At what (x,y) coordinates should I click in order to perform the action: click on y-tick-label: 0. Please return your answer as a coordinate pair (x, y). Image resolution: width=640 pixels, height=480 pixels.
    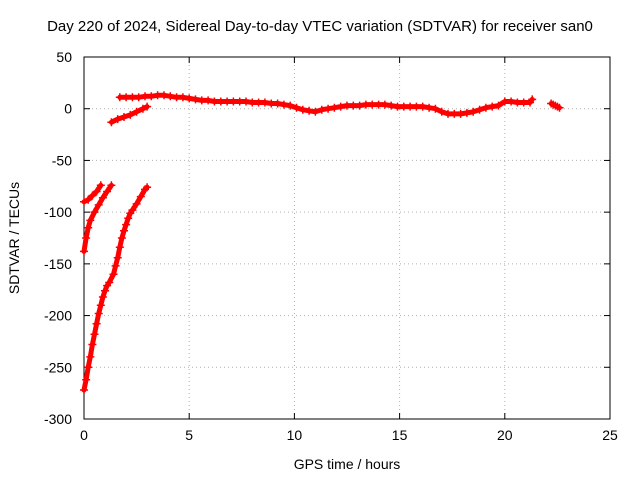
    Looking at the image, I should click on (68, 109).